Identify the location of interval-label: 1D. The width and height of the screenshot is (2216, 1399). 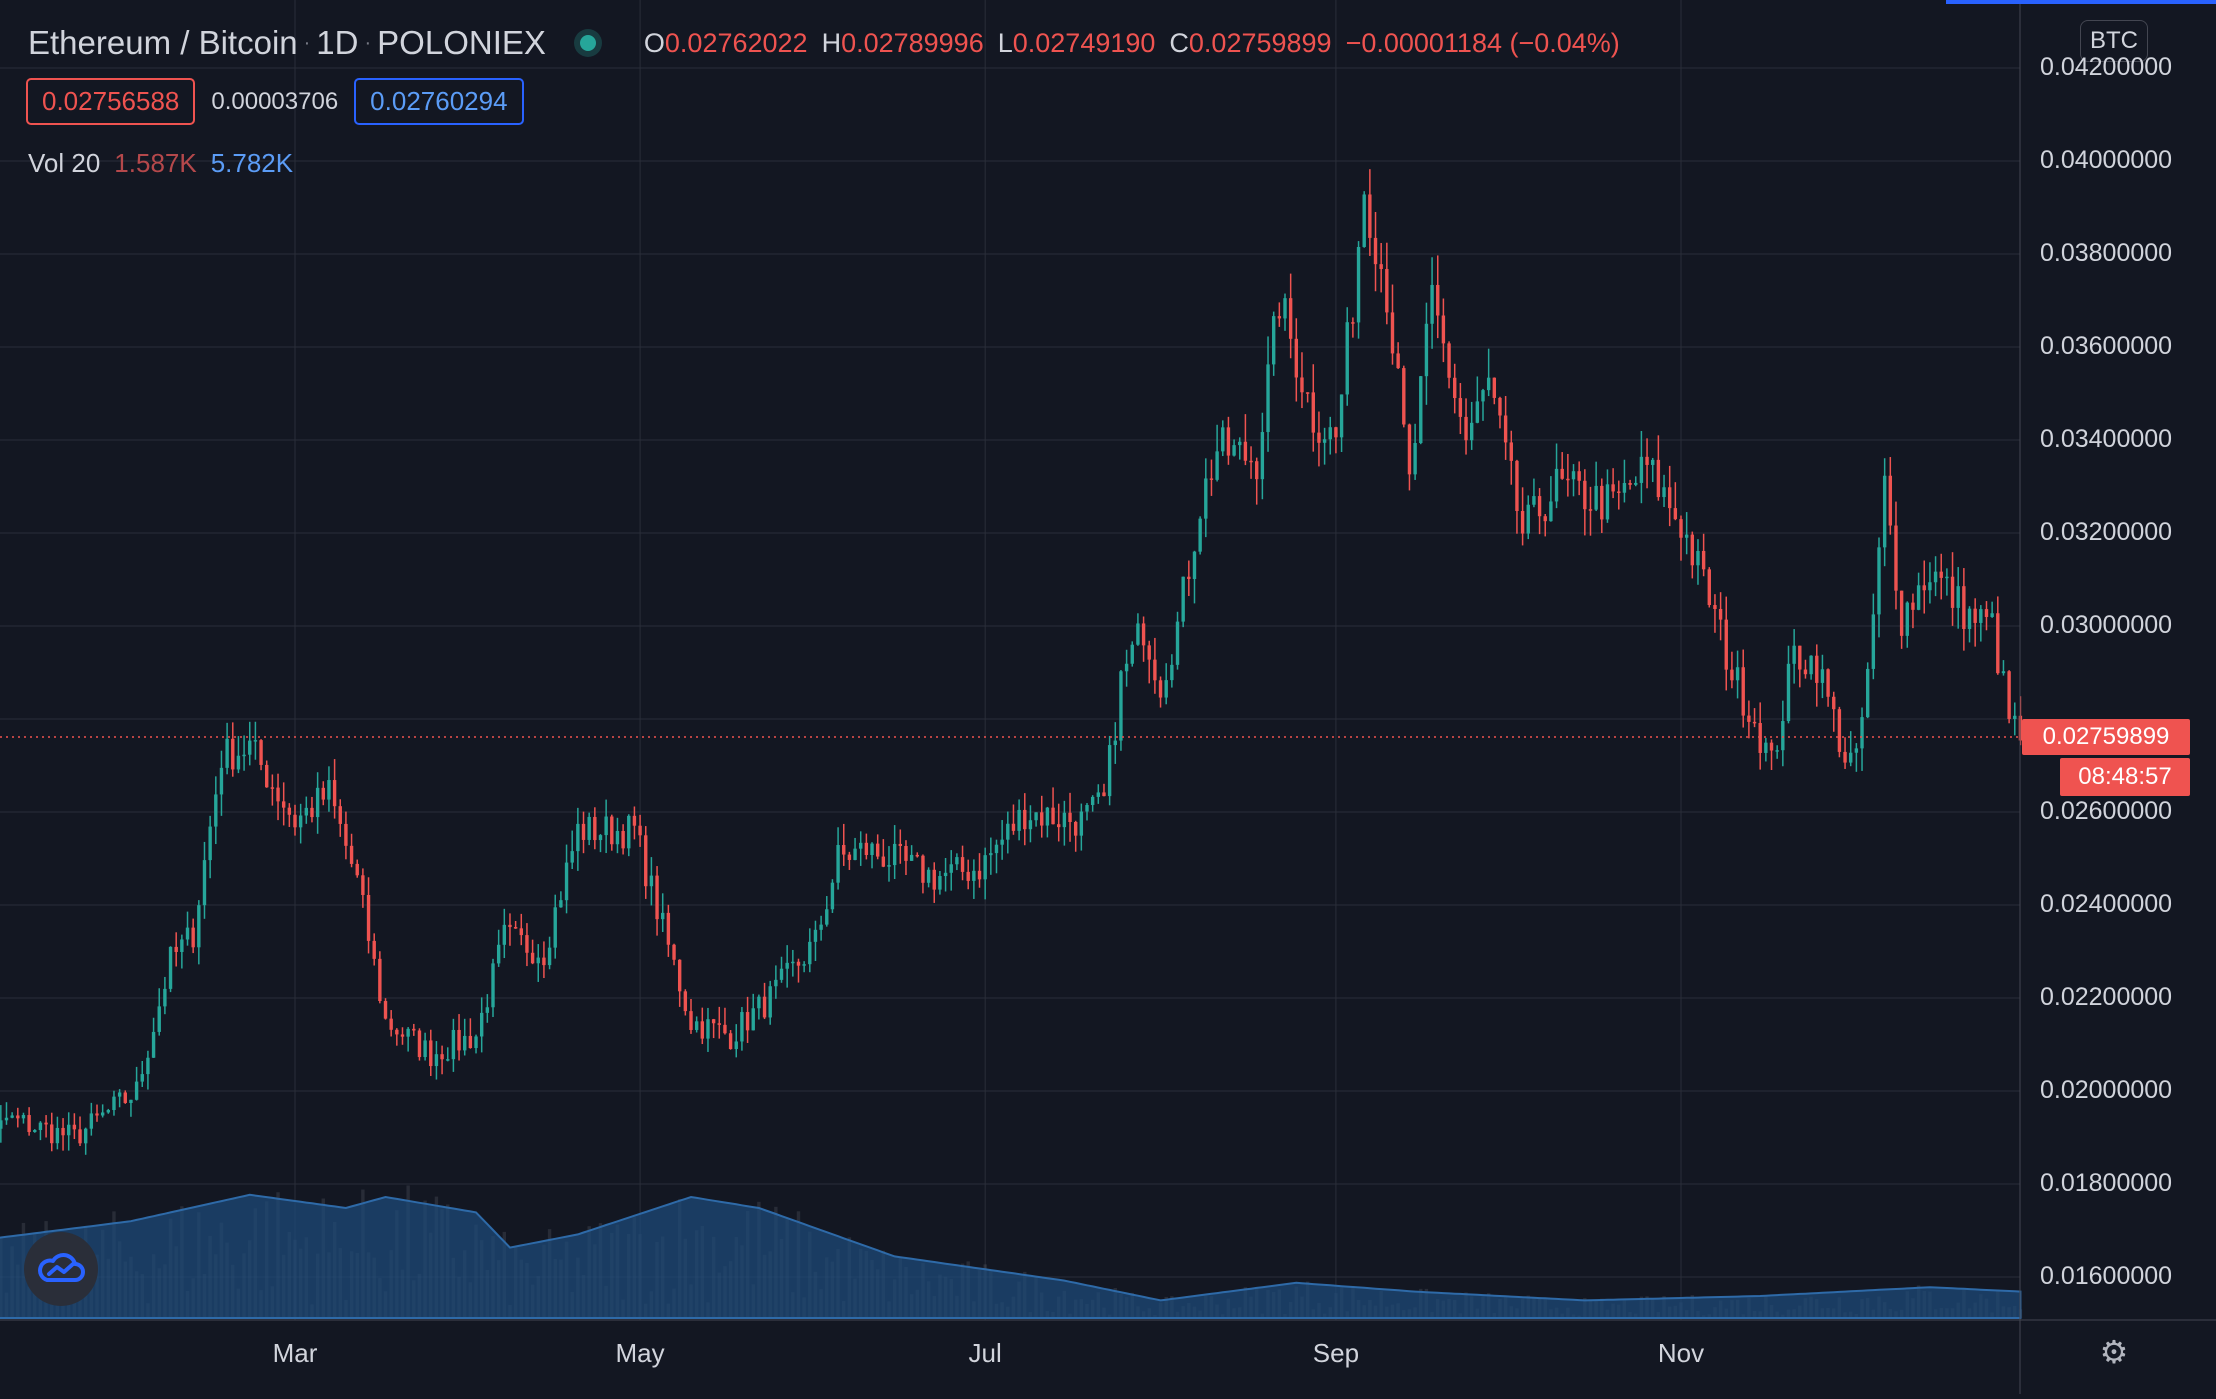
(337, 42).